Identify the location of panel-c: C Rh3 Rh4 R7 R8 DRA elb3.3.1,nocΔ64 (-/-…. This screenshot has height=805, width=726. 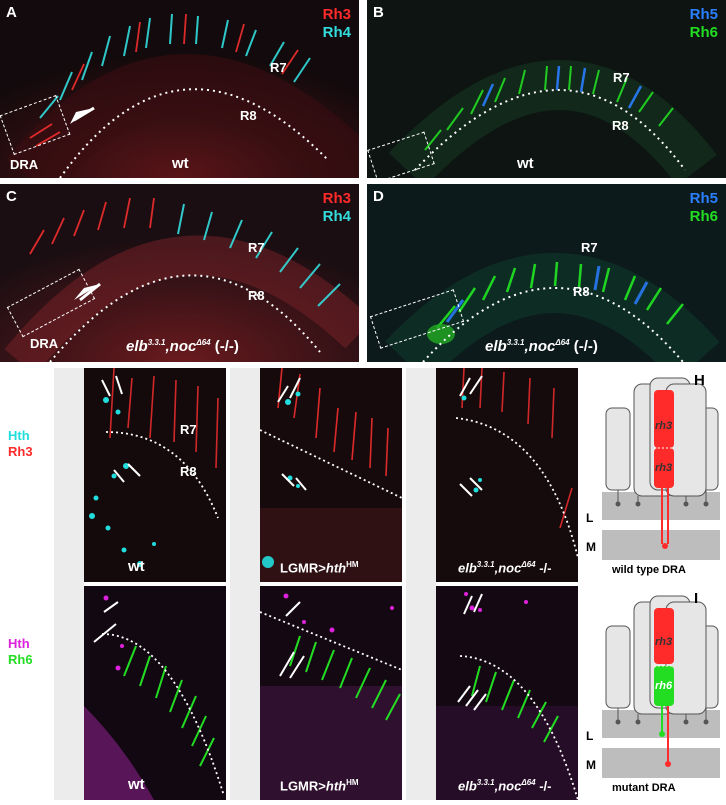
(179, 273).